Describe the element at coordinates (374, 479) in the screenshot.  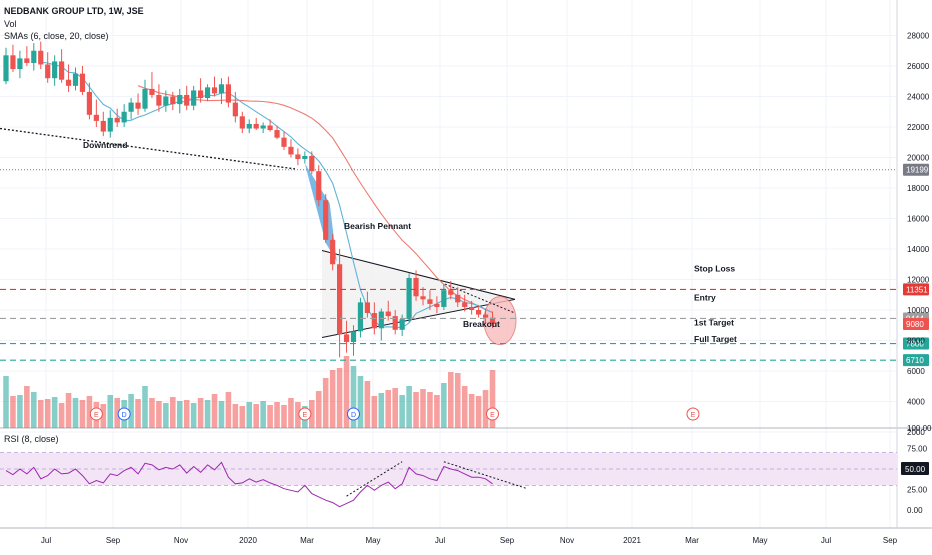
I see `rsi-trendline-up` at that location.